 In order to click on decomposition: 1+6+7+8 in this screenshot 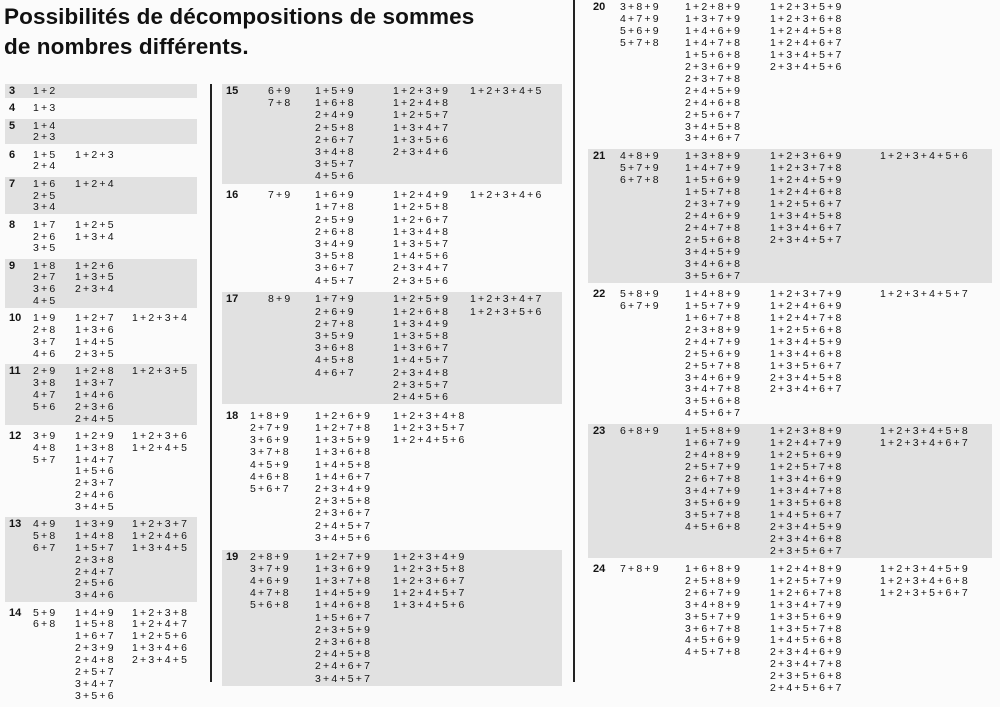, I will do `click(714, 317)`.